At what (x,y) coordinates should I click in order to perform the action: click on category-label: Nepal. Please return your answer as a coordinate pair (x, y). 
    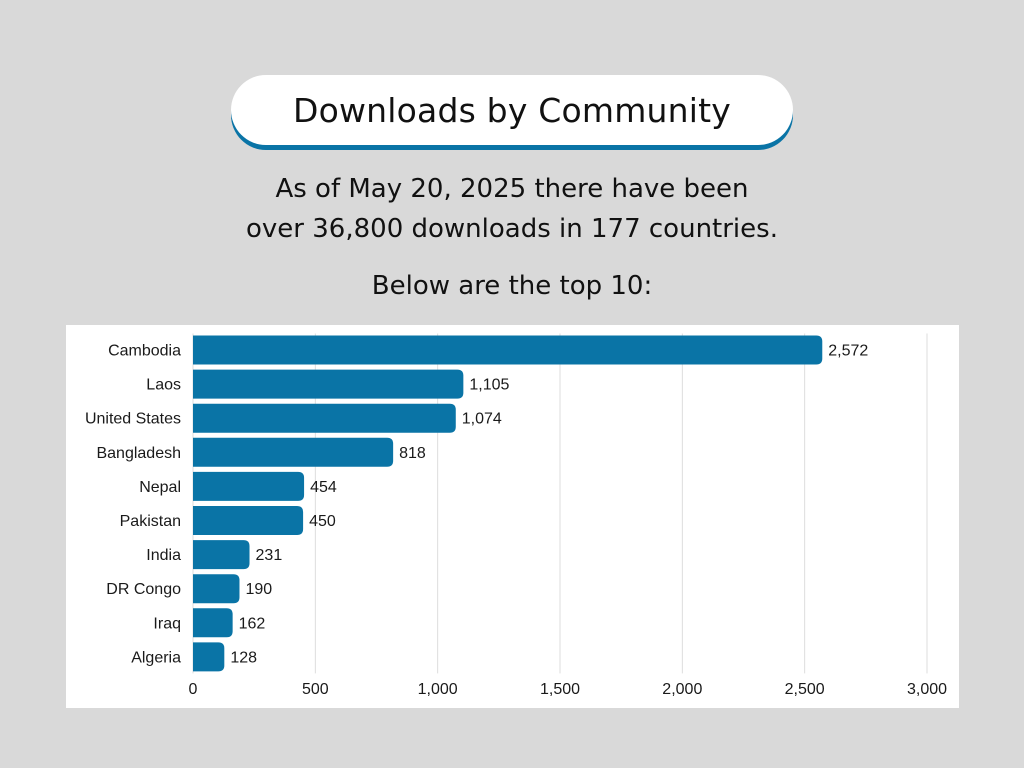
    Looking at the image, I should click on (160, 487).